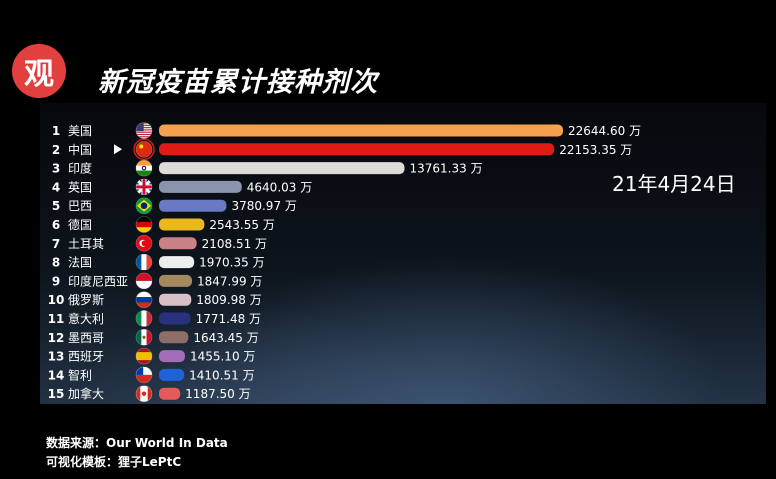 Image resolution: width=776 pixels, height=479 pixels. Describe the element at coordinates (56, 263) in the screenshot. I see `rank-label: 8` at that location.